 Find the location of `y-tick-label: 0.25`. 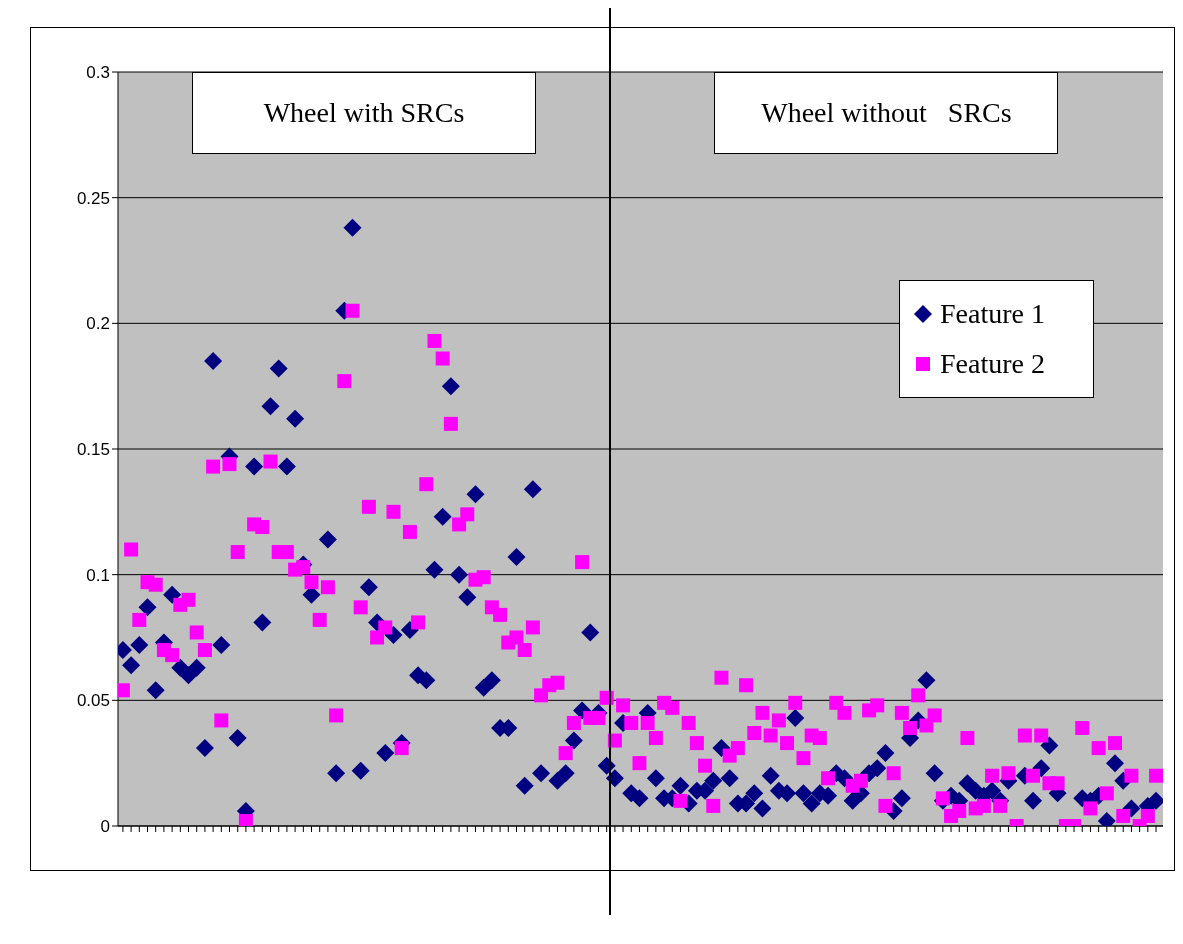

y-tick-label: 0.25 is located at coordinates (93, 198).